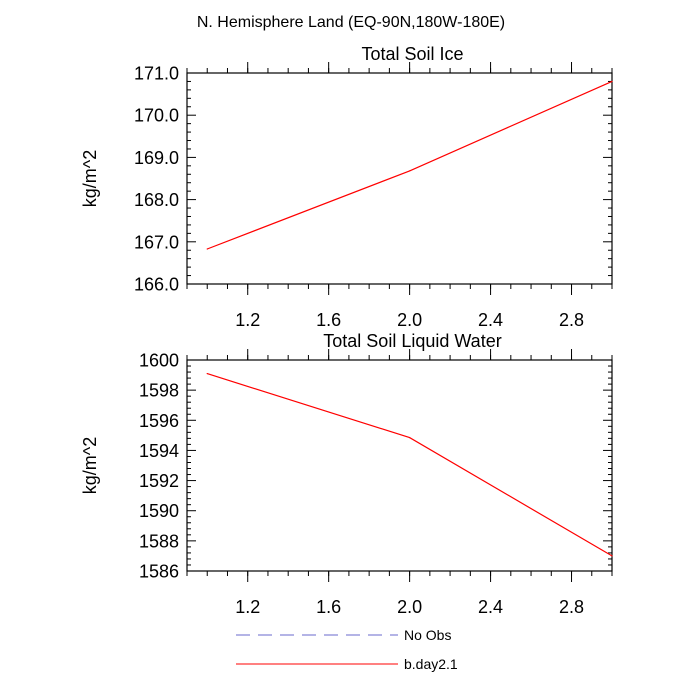 This screenshot has width=700, height=700. Describe the element at coordinates (347, 649) in the screenshot. I see `legend: No Obs b.day2.1` at that location.